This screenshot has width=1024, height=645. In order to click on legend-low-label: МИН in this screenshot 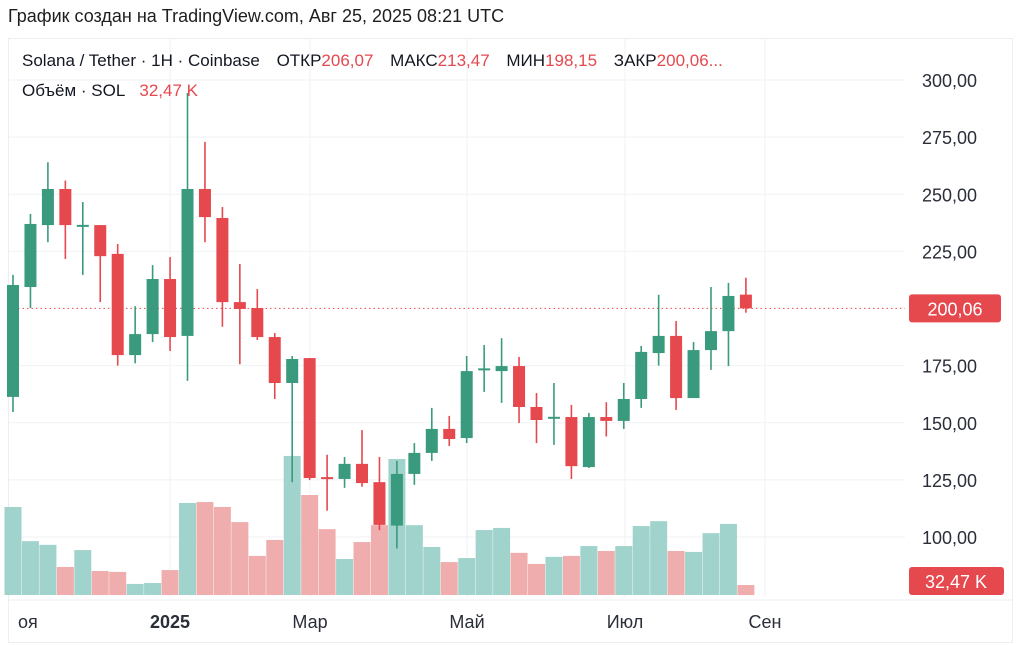, I will do `click(526, 60)`.